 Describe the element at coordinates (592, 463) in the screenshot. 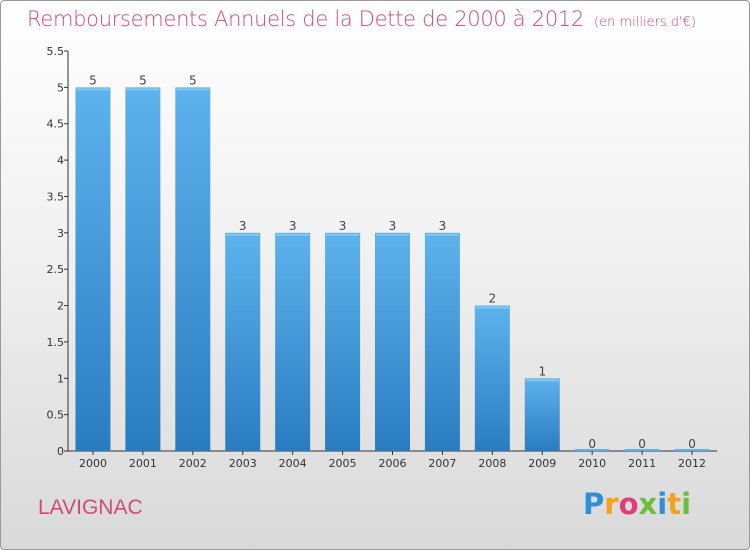

I see `x-tick-label: 2010` at that location.